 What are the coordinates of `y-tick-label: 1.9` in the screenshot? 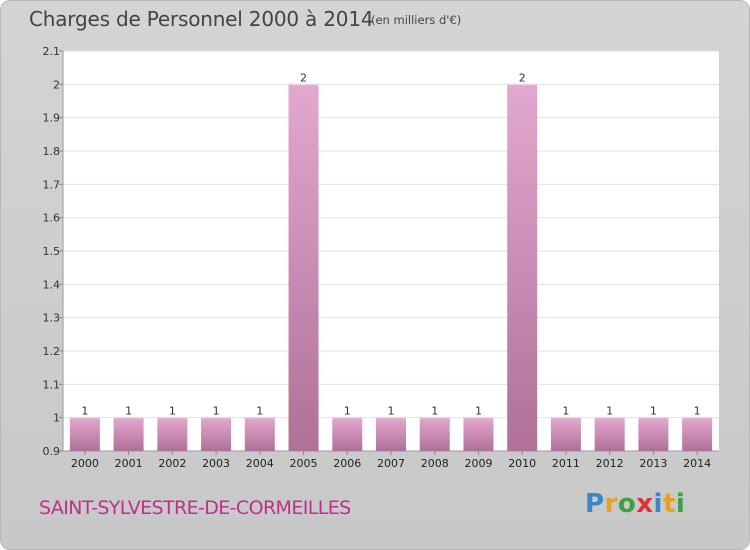 It's located at (52, 118).